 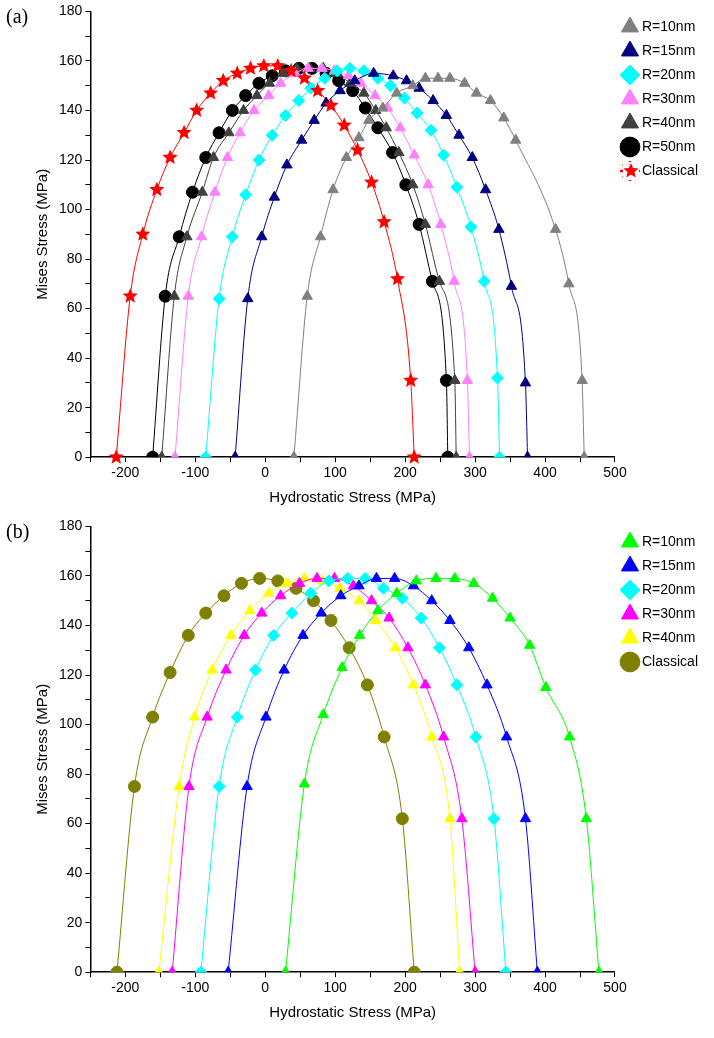 I want to click on legend-label: R=50nm, so click(x=668, y=145).